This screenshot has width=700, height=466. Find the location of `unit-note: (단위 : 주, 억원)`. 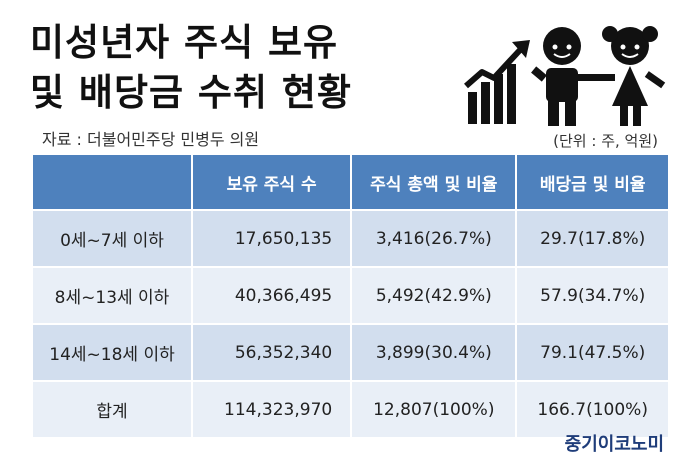

unit-note: (단위 : 주, 억원) is located at coordinates (605, 141).